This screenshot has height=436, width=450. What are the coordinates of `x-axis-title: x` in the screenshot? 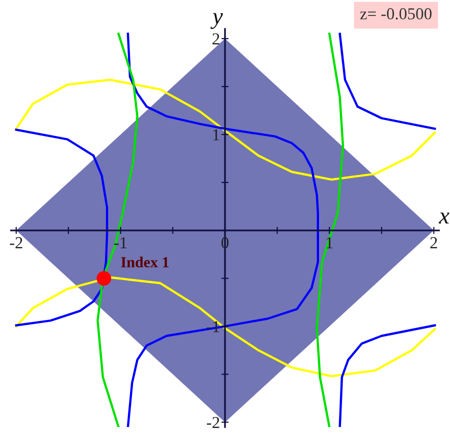 It's located at (444, 218).